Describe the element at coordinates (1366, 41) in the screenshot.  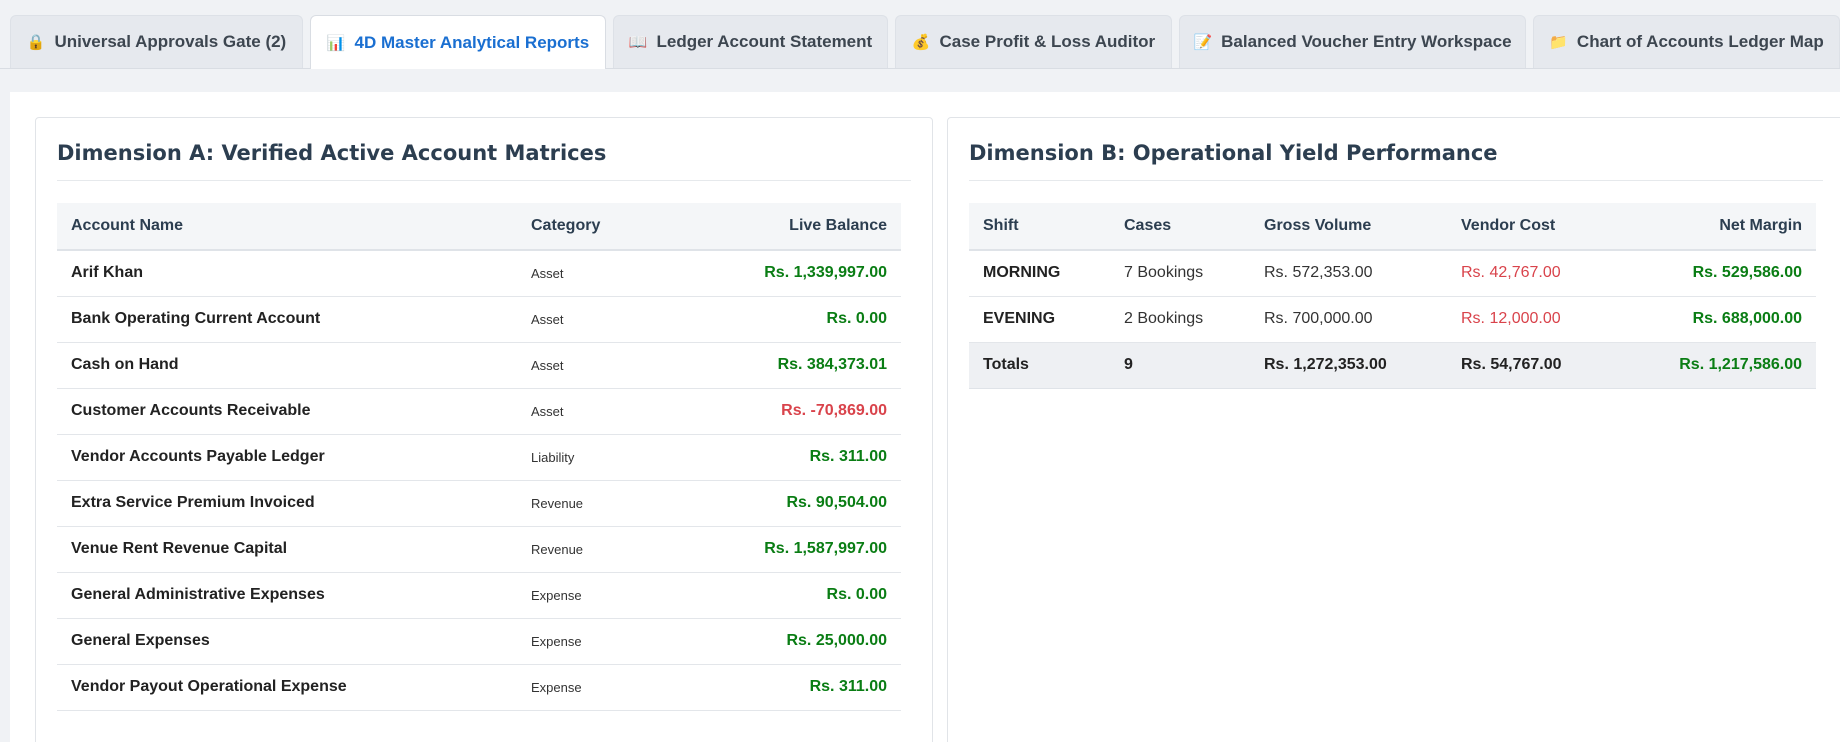
I see `tab-label: Balanced Voucher Entry Workspace` at that location.